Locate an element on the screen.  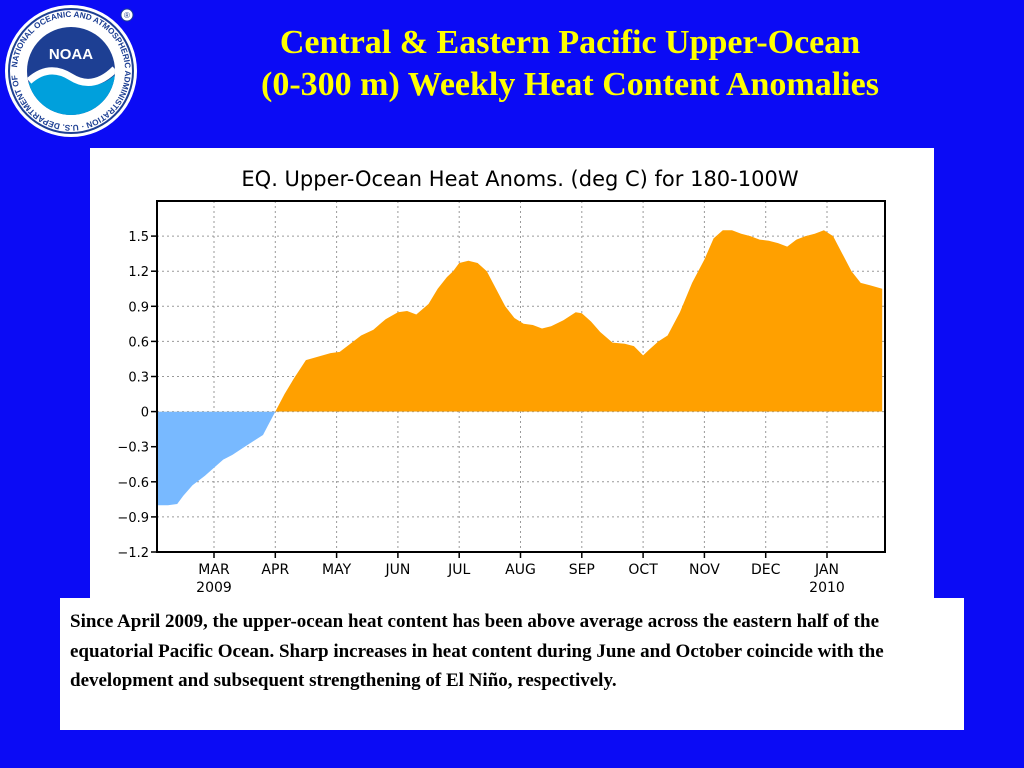
slide-title-line-2: (0-300 m) Weekly Heat Content Anomalies is located at coordinates (570, 84).